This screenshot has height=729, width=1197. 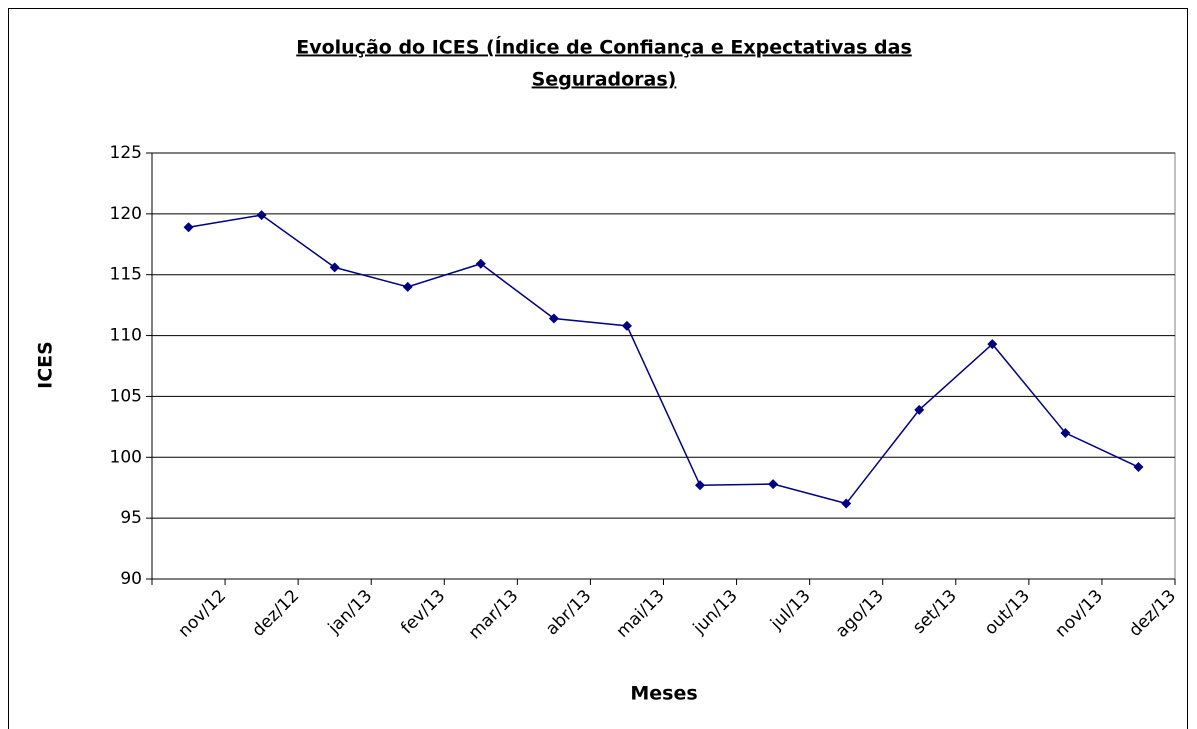 I want to click on y-tick-label: 125, so click(x=126, y=153).